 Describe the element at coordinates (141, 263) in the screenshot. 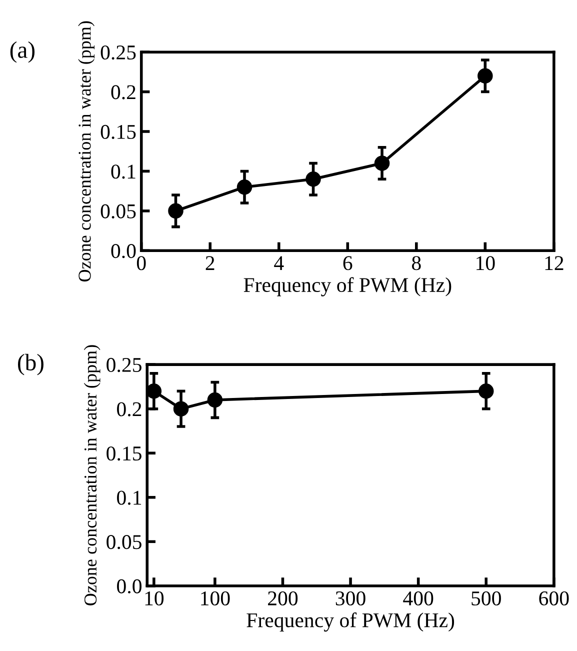

I see `x-tick-label: 0` at that location.